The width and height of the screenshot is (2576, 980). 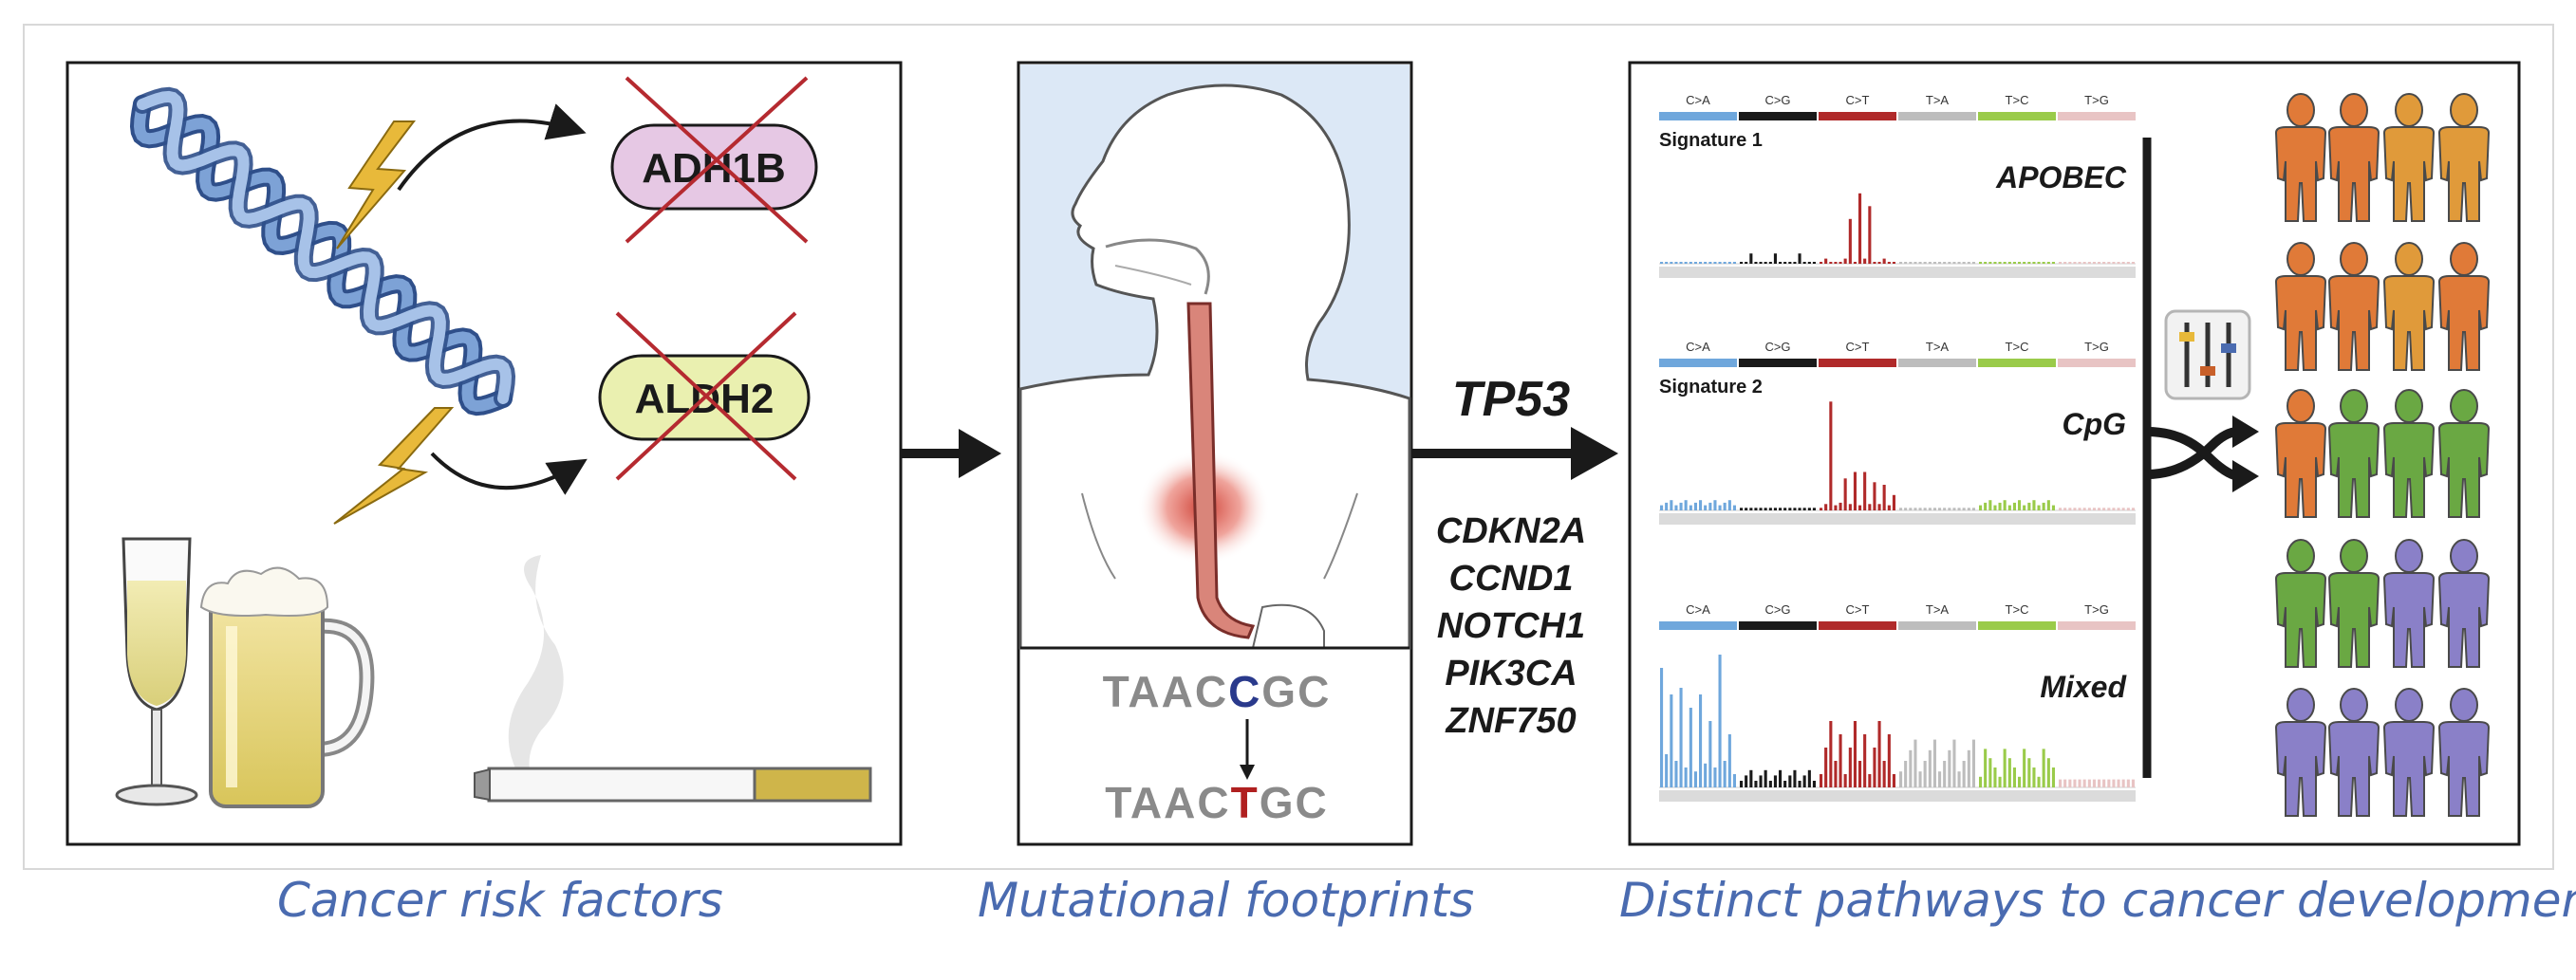 I want to click on shuffle-icon, so click(x=2202, y=454).